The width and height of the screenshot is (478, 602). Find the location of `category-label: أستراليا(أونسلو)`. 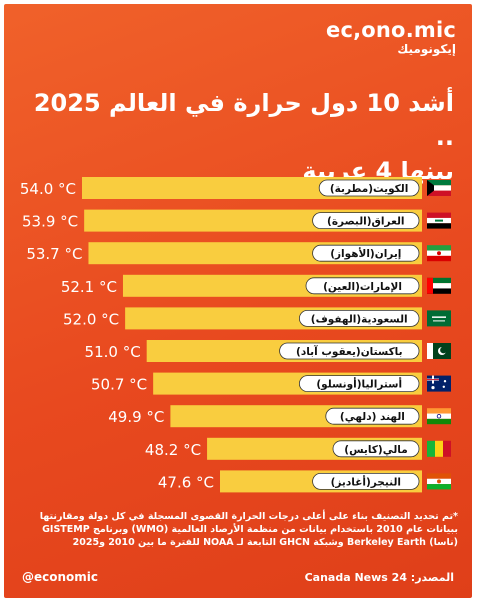

category-label: أستراليا(أونسلو) is located at coordinates (359, 384).